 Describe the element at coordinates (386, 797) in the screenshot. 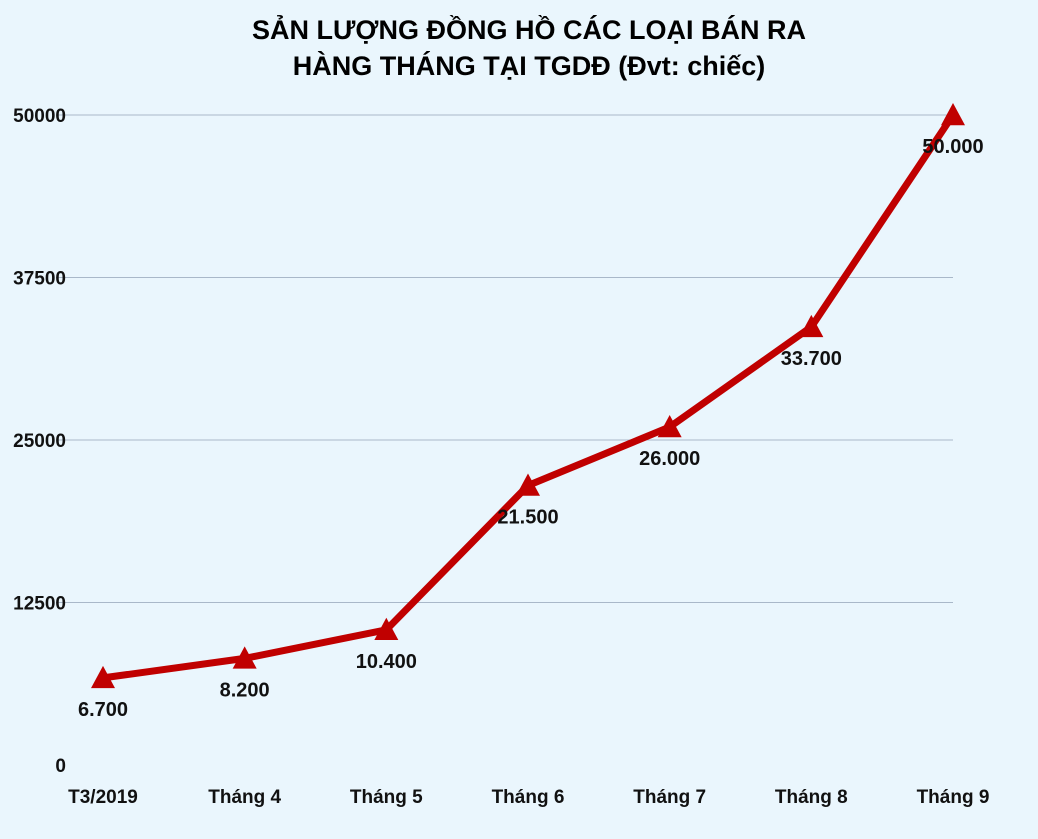

I see `x-tick-label: Tháng 5` at that location.